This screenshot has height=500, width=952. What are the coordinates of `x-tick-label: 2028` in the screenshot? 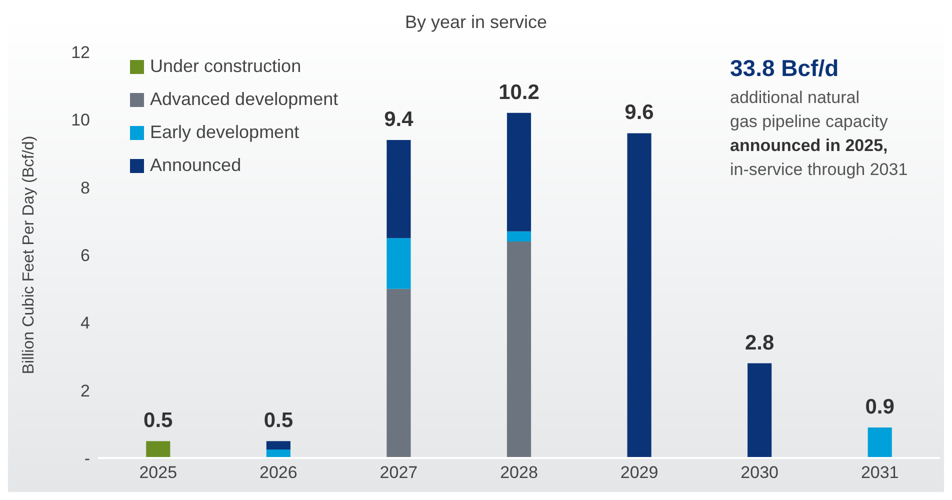 It's located at (519, 472).